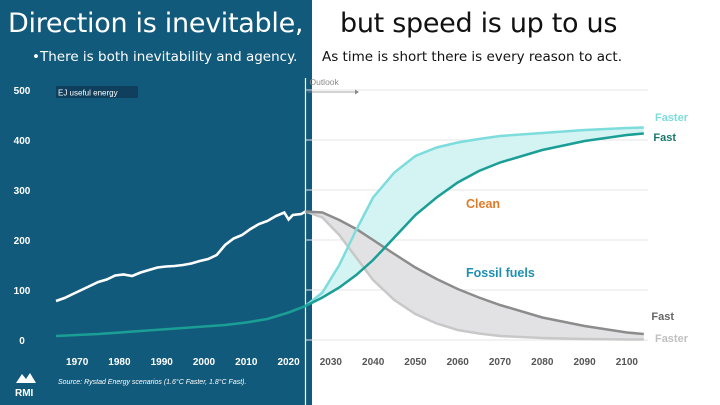  What do you see at coordinates (357, 92) in the screenshot?
I see `outlook-arrow-head` at bounding box center [357, 92].